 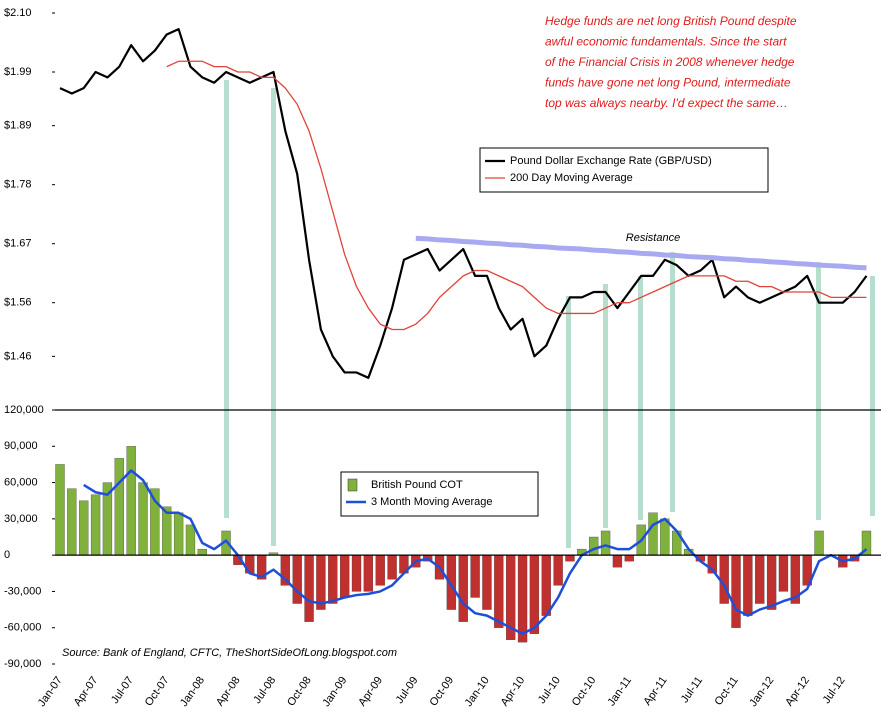 What do you see at coordinates (584, 692) in the screenshot?
I see `x-tick-label: Oct-10` at bounding box center [584, 692].